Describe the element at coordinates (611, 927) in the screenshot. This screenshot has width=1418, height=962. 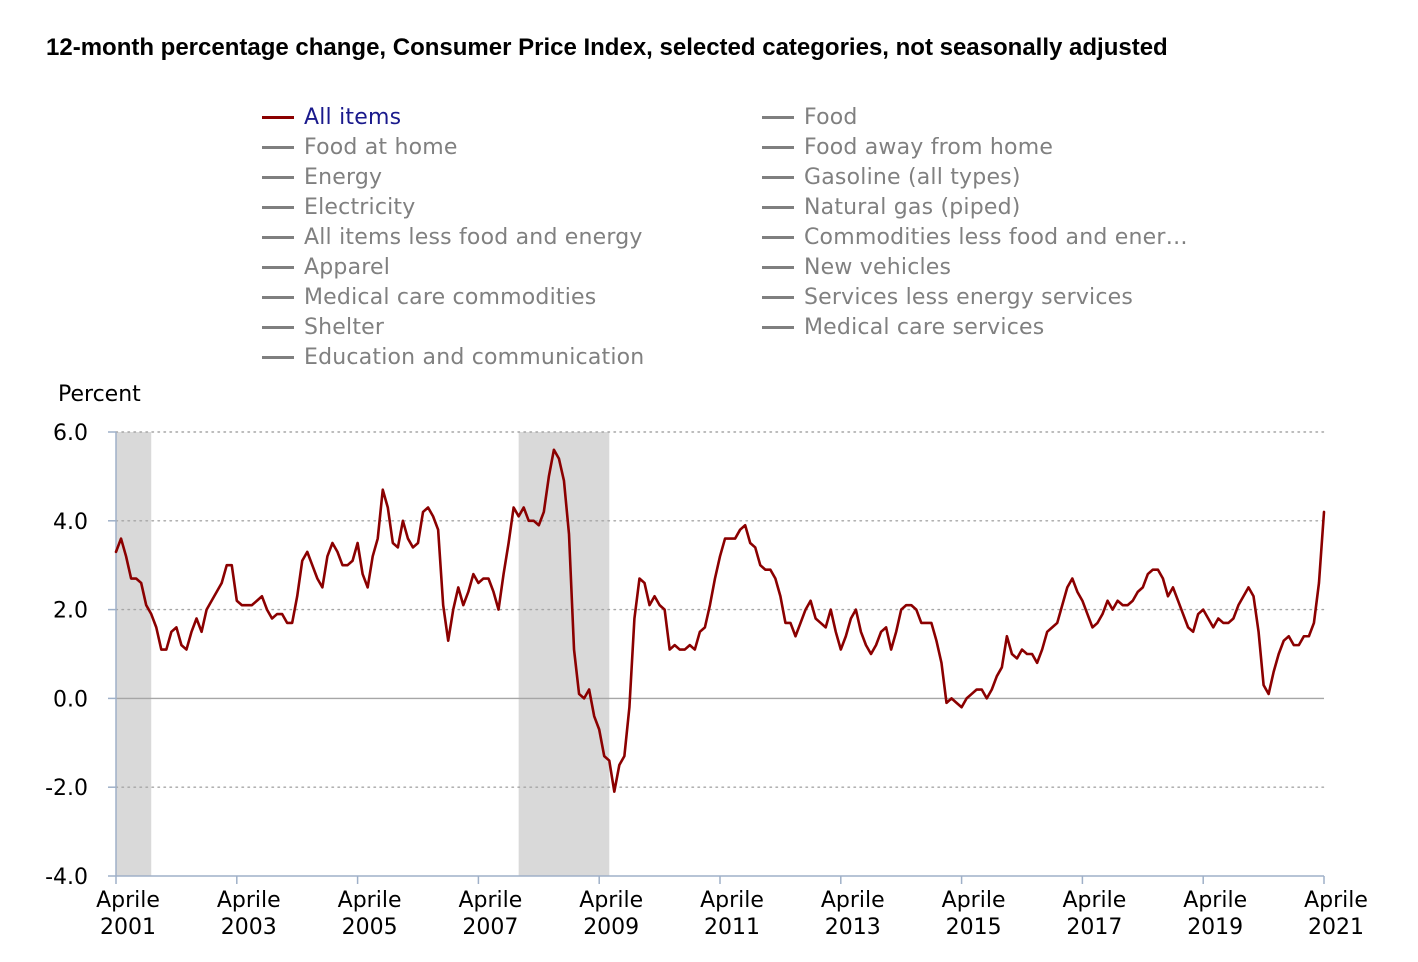
I see `x-tick-label-year: 2009` at that location.